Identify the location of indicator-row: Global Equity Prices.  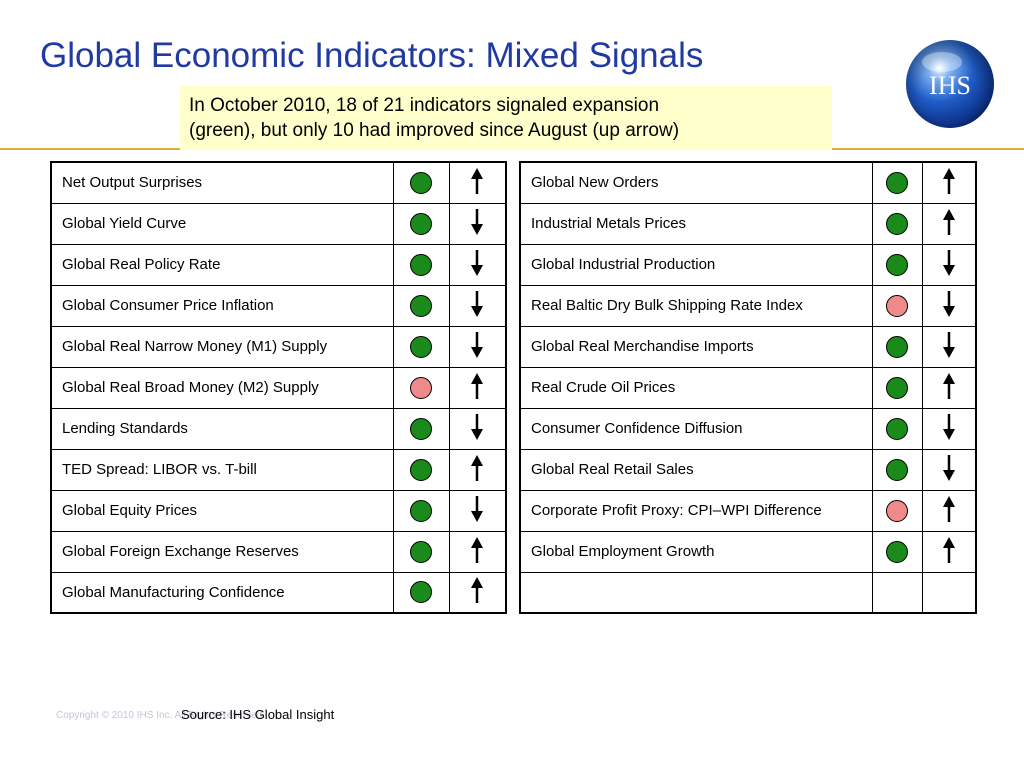
(278, 510).